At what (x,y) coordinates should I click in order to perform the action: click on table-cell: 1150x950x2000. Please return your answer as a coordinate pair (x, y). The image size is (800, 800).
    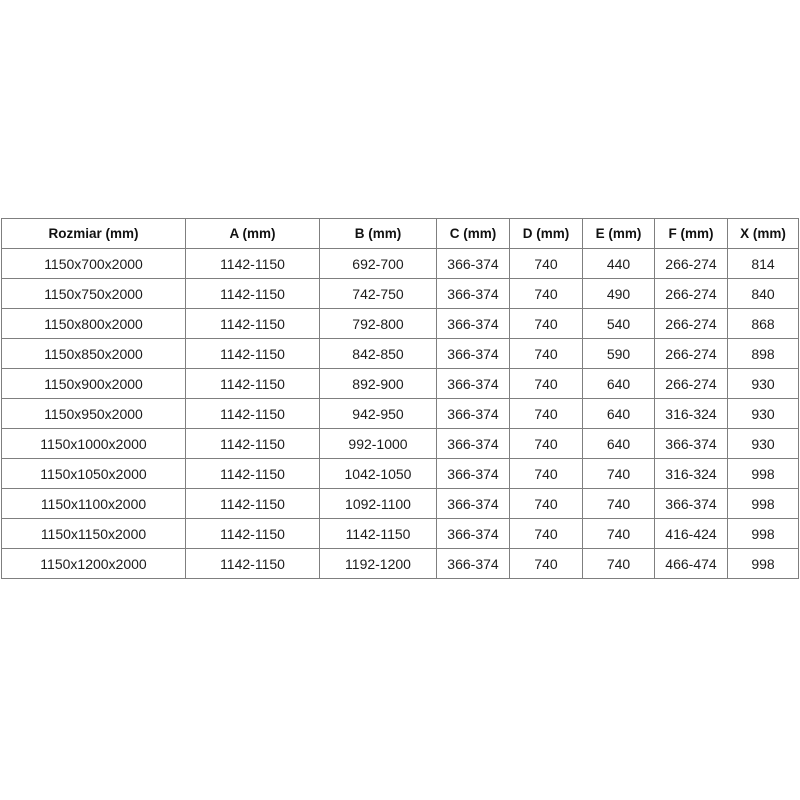
    Looking at the image, I should click on (93, 413).